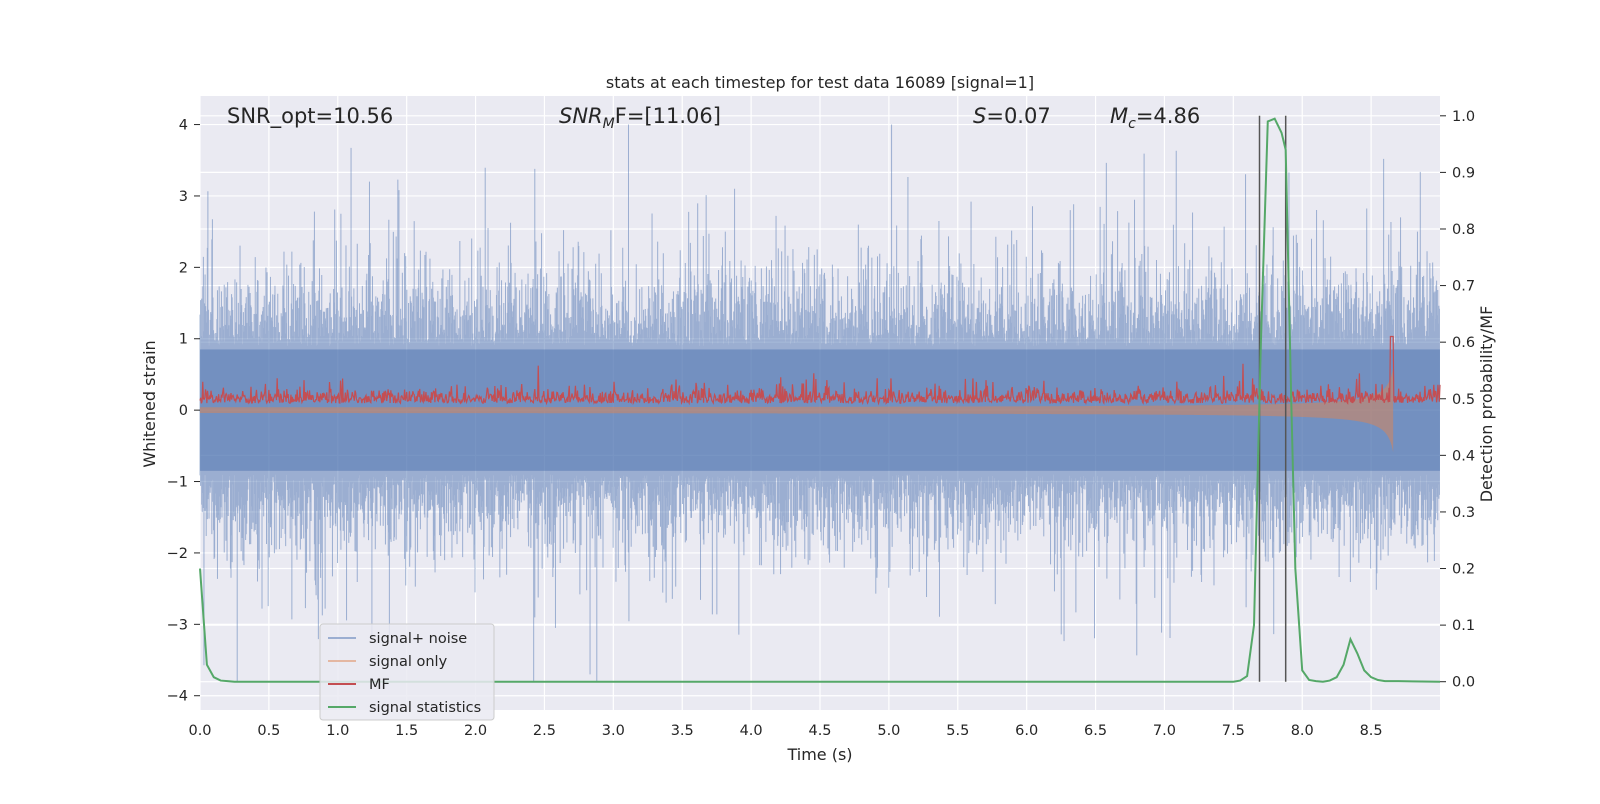 The height and width of the screenshot is (804, 1600). What do you see at coordinates (1119, 116) in the screenshot?
I see `mc-main: M` at bounding box center [1119, 116].